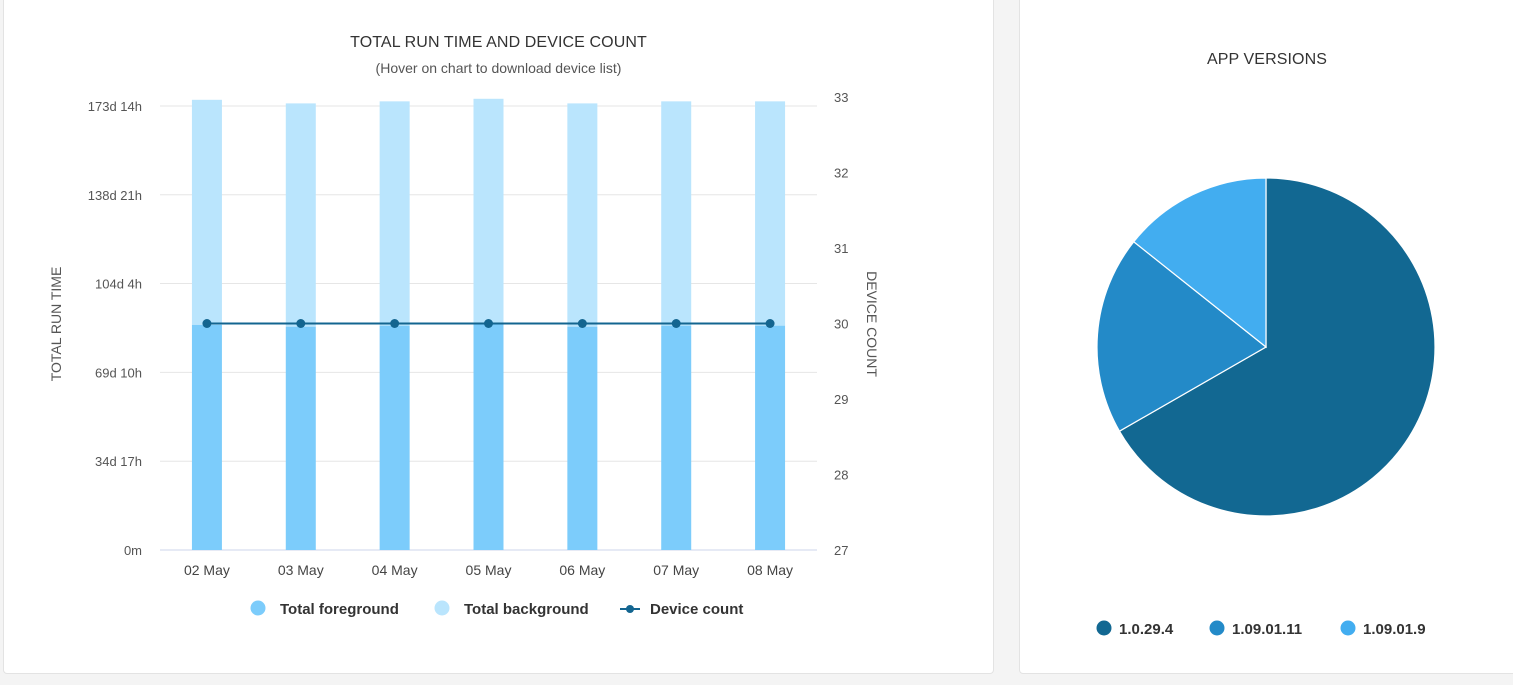  I want to click on pie-legend: 1.0.29.4 1.09.01.11 1.09.01.9, so click(1261, 629).